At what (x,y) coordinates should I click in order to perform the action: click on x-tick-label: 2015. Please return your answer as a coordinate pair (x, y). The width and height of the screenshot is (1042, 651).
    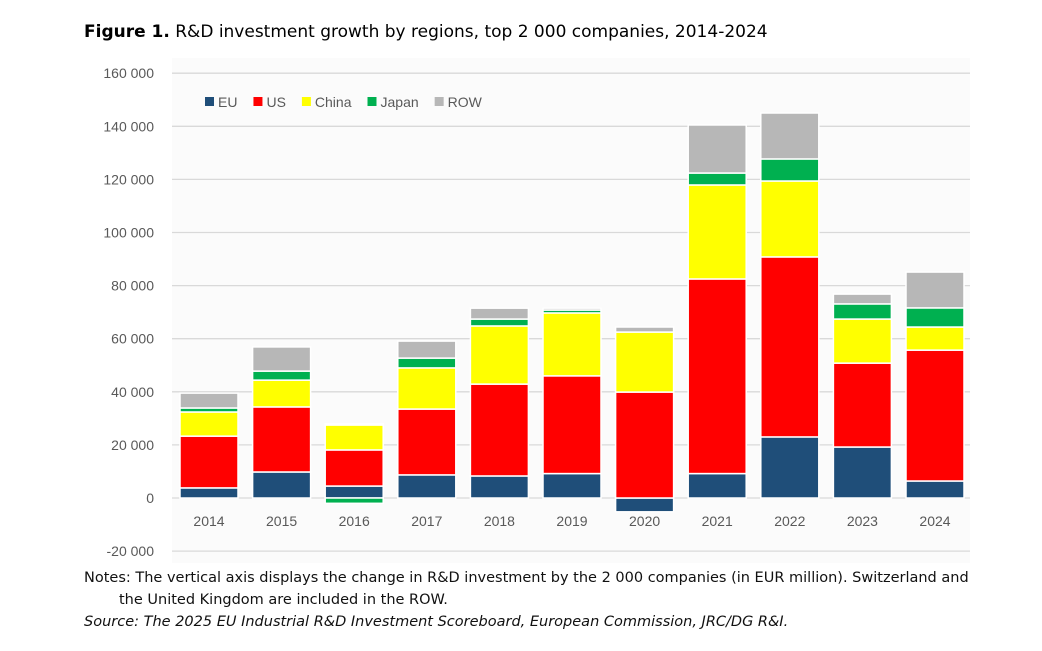
    Looking at the image, I should click on (281, 521).